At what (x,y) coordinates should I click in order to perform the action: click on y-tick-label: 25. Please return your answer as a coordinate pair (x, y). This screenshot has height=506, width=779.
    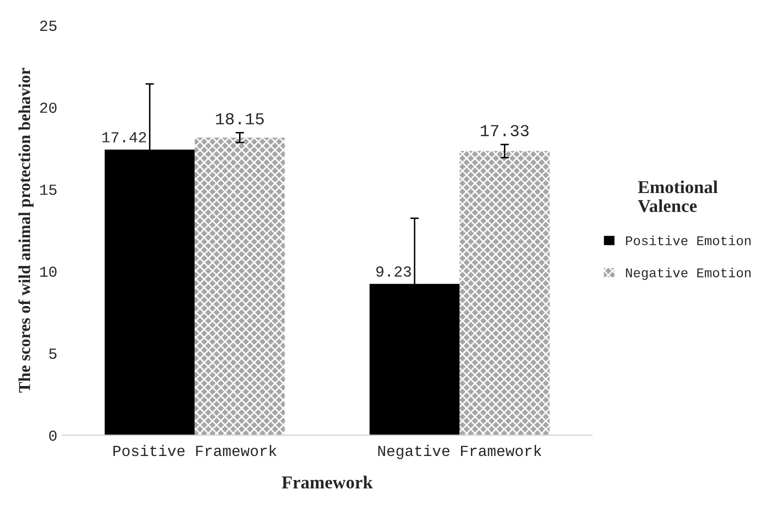
    Looking at the image, I should click on (48, 25).